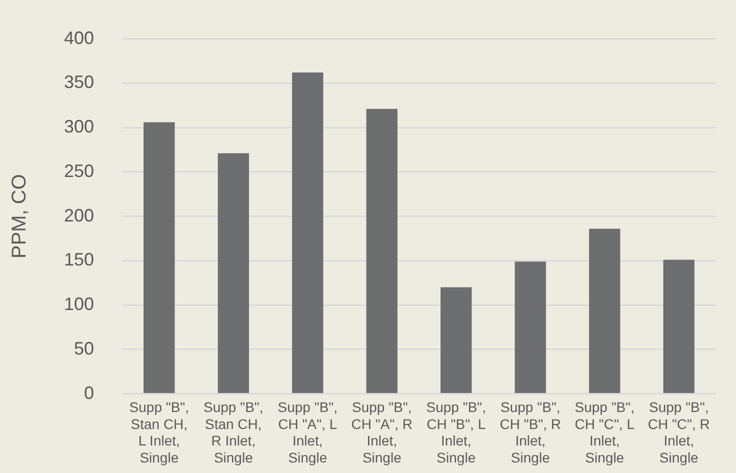 The height and width of the screenshot is (473, 736). What do you see at coordinates (159, 432) in the screenshot?
I see `x-tick-label: Supp "B", Stan CH, L Inlet, Single` at bounding box center [159, 432].